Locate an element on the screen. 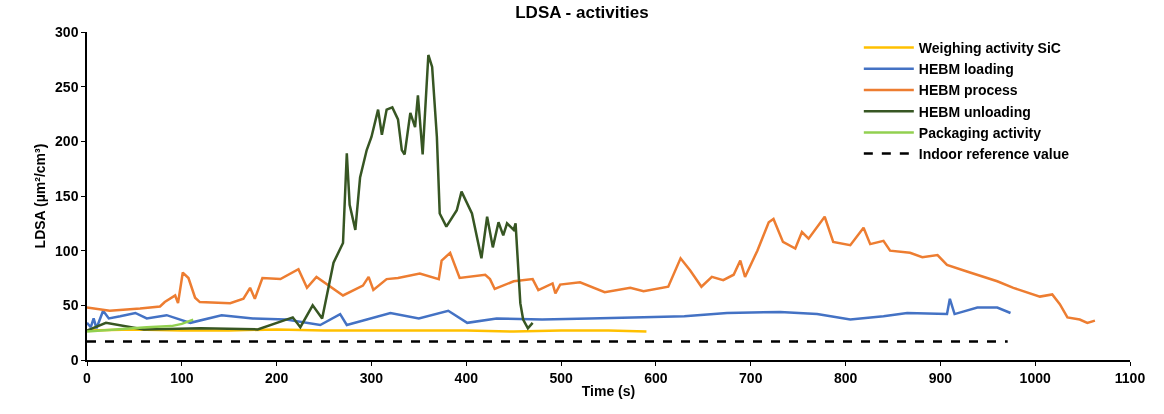  y-axis-title: LDSA (µm²/cm³) is located at coordinates (40, 196).